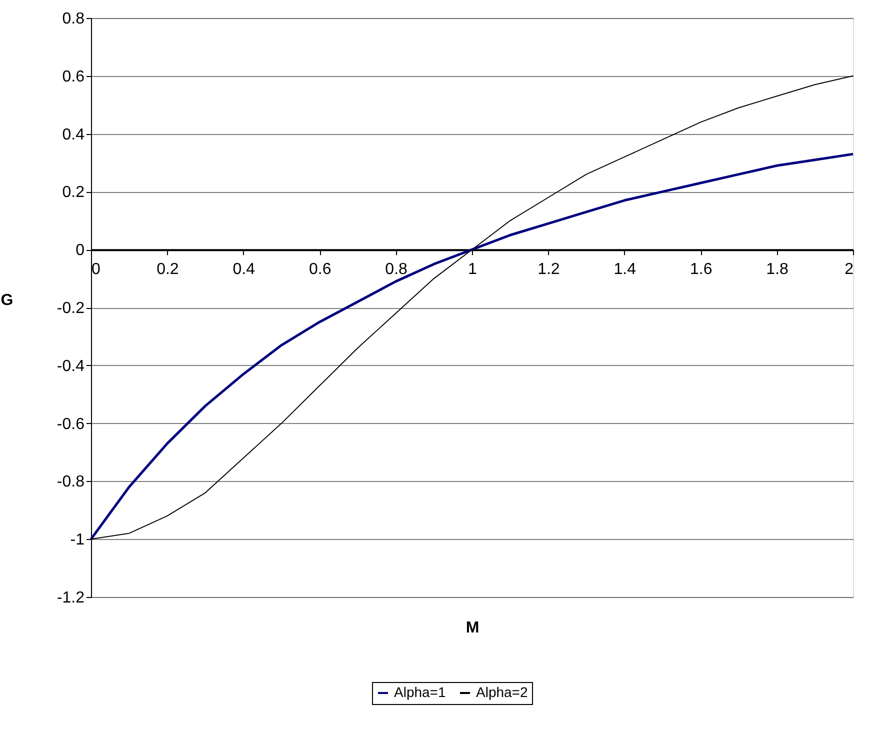  I want to click on y-tick-label: -1.2, so click(70, 598).